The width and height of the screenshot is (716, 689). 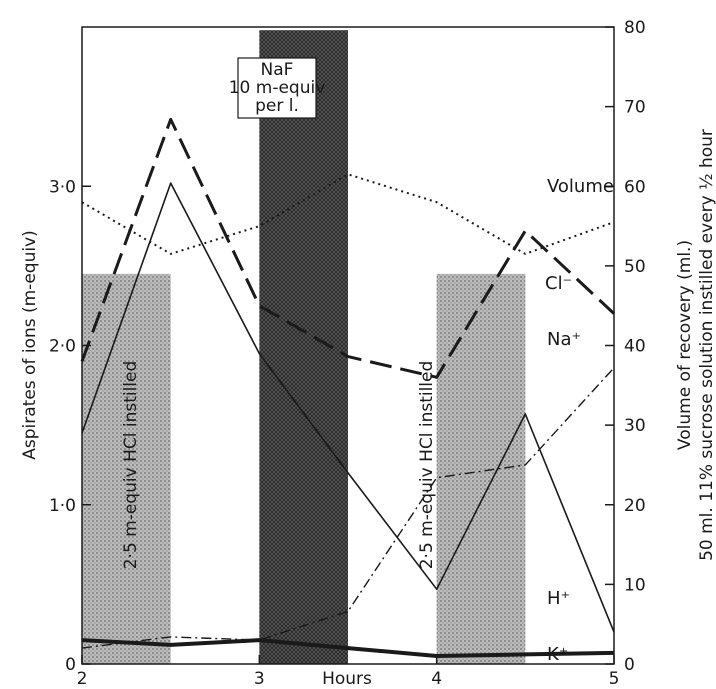 What do you see at coordinates (30, 345) in the screenshot?
I see `y-left-axis-title: Aspirates of ions (m-equiv)` at bounding box center [30, 345].